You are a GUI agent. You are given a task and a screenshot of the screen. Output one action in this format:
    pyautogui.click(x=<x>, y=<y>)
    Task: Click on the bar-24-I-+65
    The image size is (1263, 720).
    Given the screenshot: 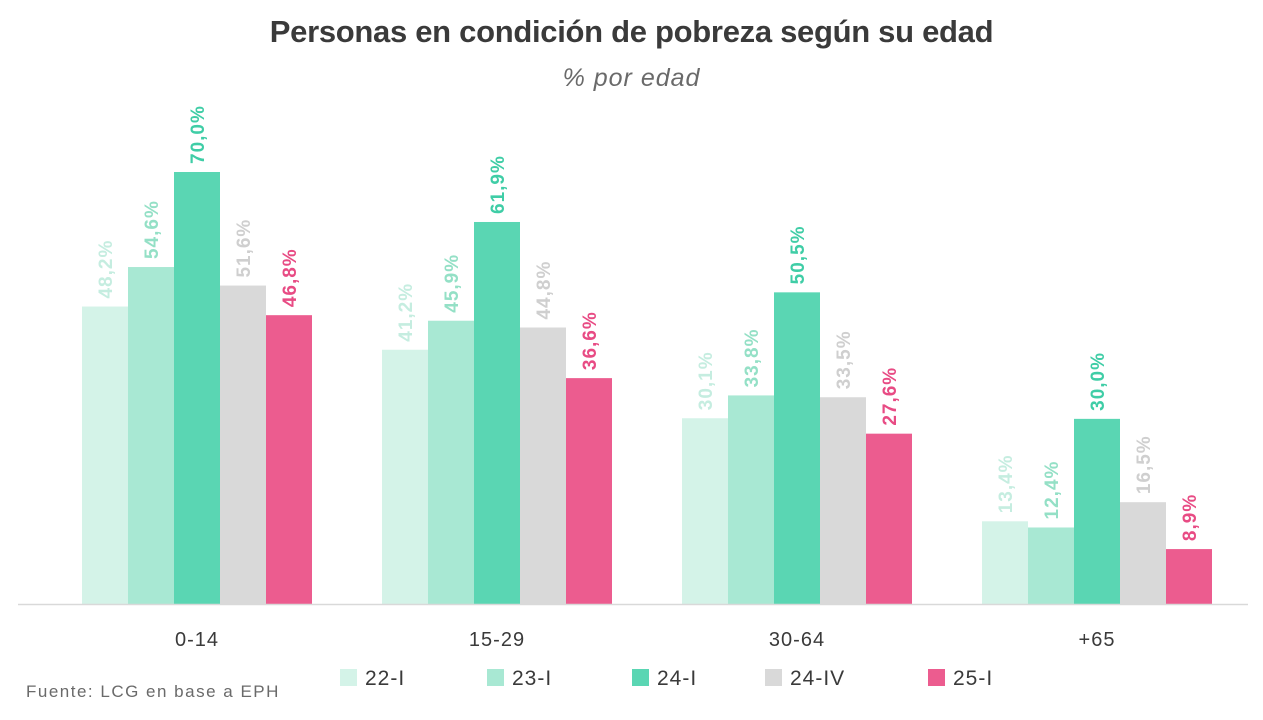 What is the action you would take?
    pyautogui.click(x=1097, y=511)
    